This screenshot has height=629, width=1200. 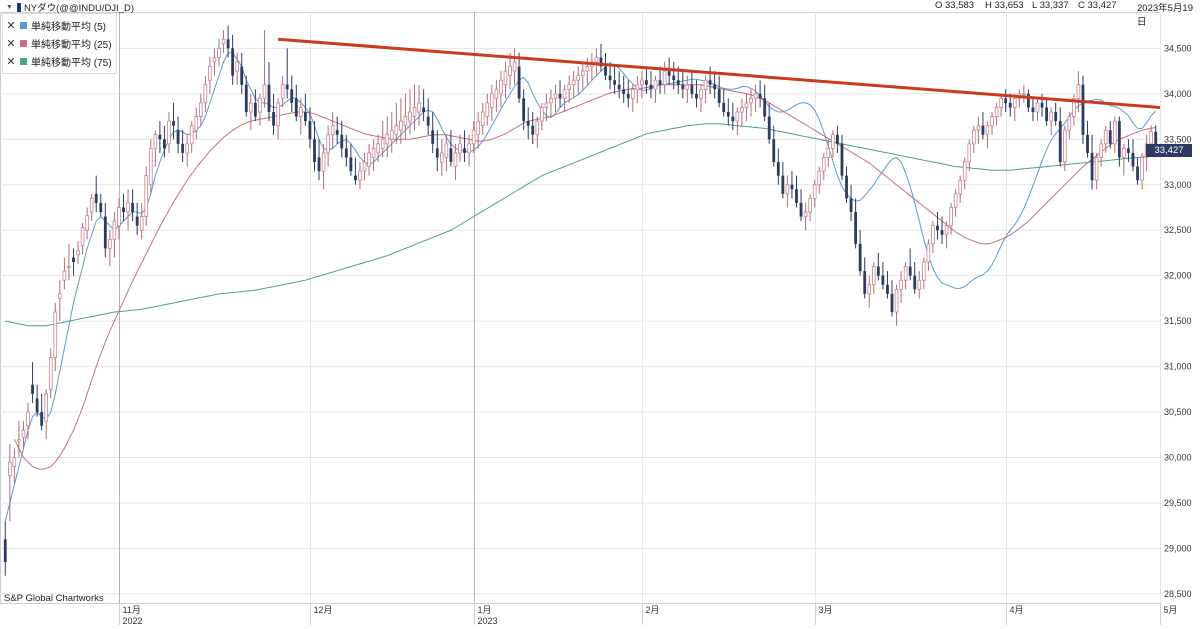 I want to click on caret-down-icon: ▼, so click(x=9, y=7).